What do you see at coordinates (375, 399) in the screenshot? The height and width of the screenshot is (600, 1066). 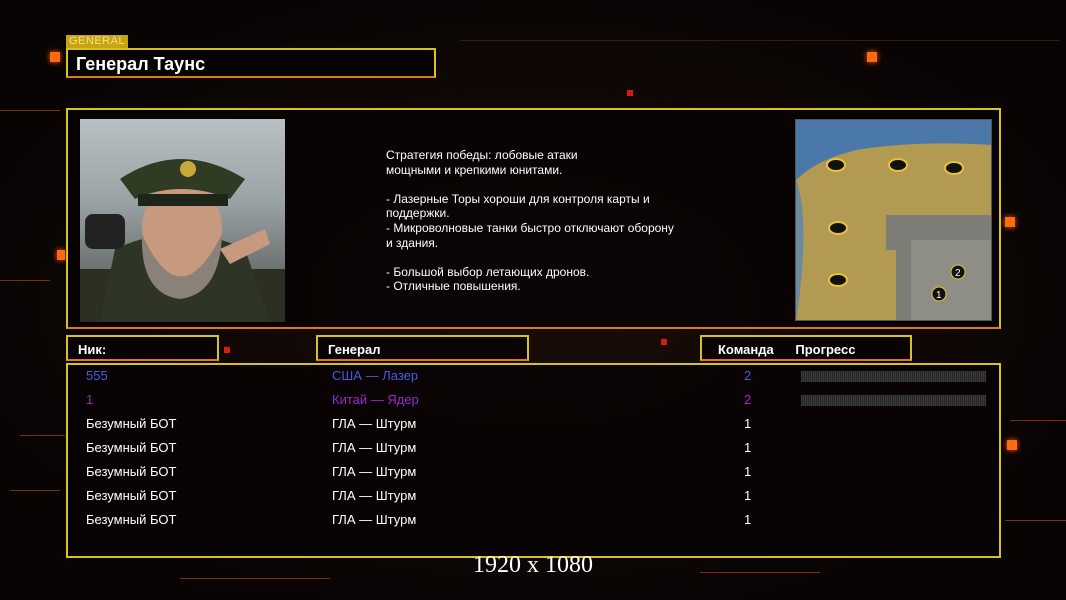 I see `player-general: Китай — Ядер` at bounding box center [375, 399].